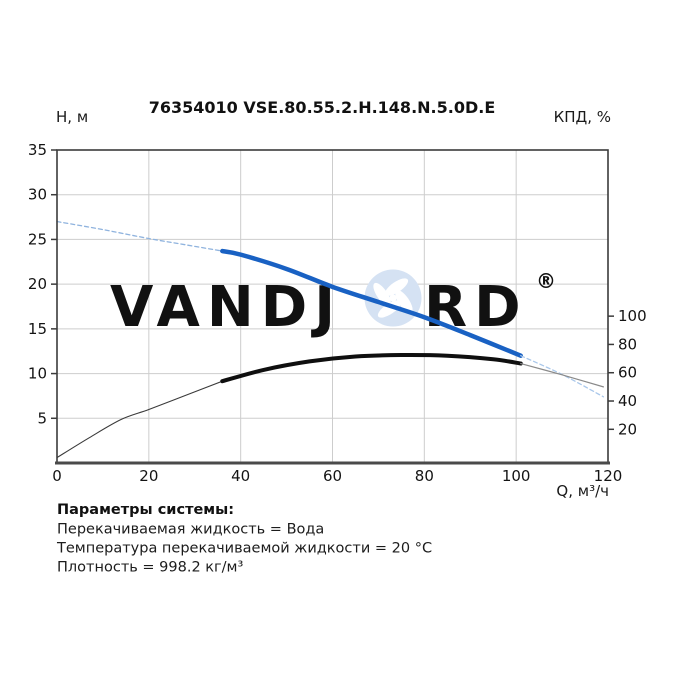 The width and height of the screenshot is (681, 681). What do you see at coordinates (322, 107) in the screenshot?
I see `chart-title: 76354010 VSE.80.55.2.H.148.N.5.0D.E` at bounding box center [322, 107].